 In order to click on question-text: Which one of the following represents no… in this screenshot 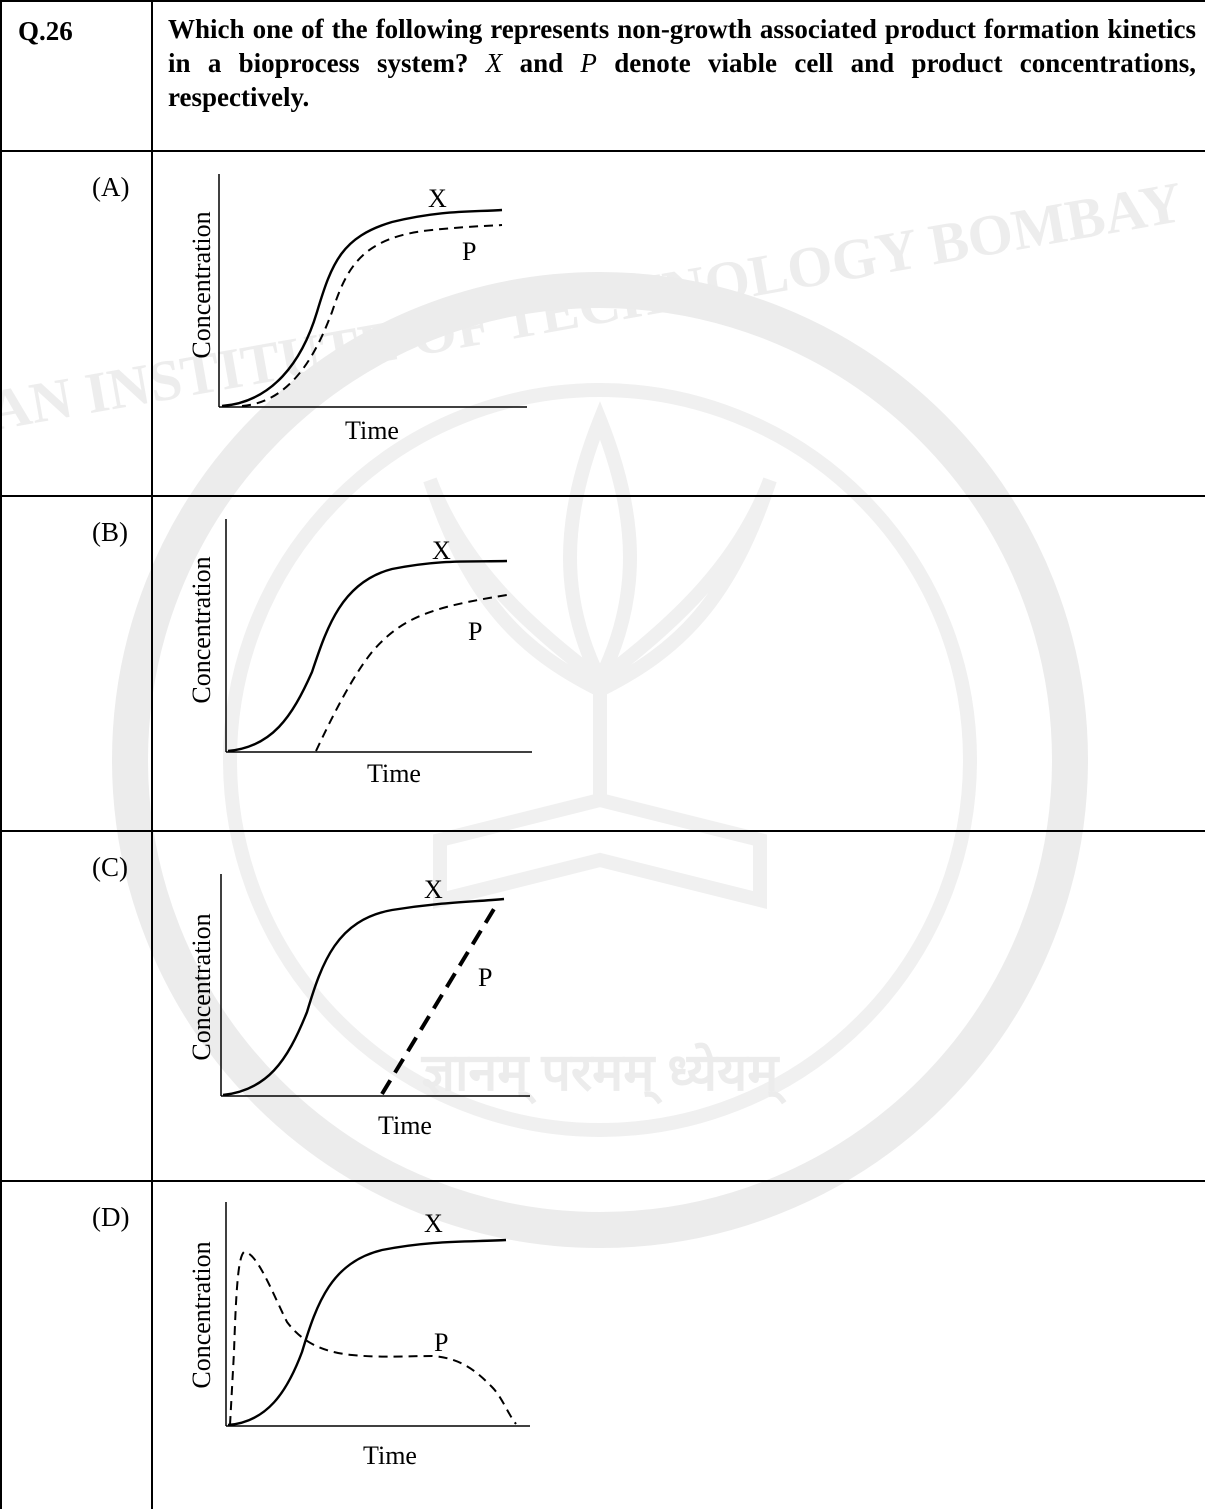, I will do `click(682, 63)`.